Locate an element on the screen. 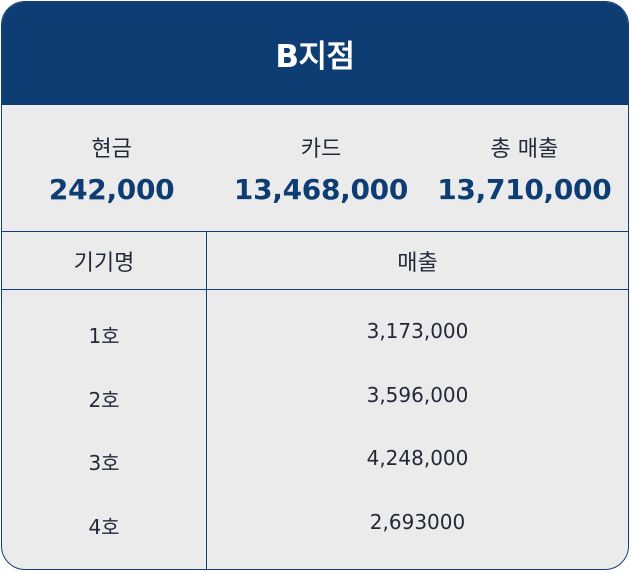  table-header: 기기명 매출 is located at coordinates (315, 261).